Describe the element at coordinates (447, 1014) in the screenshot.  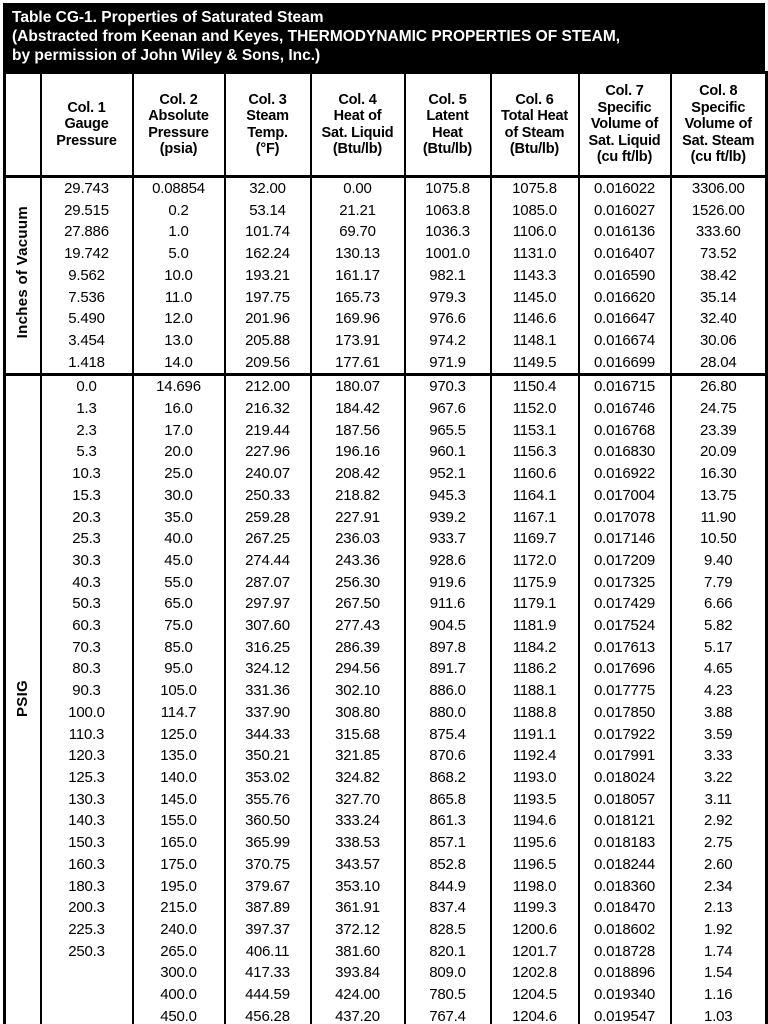
I see `data-cell-col5: 767.4` at that location.